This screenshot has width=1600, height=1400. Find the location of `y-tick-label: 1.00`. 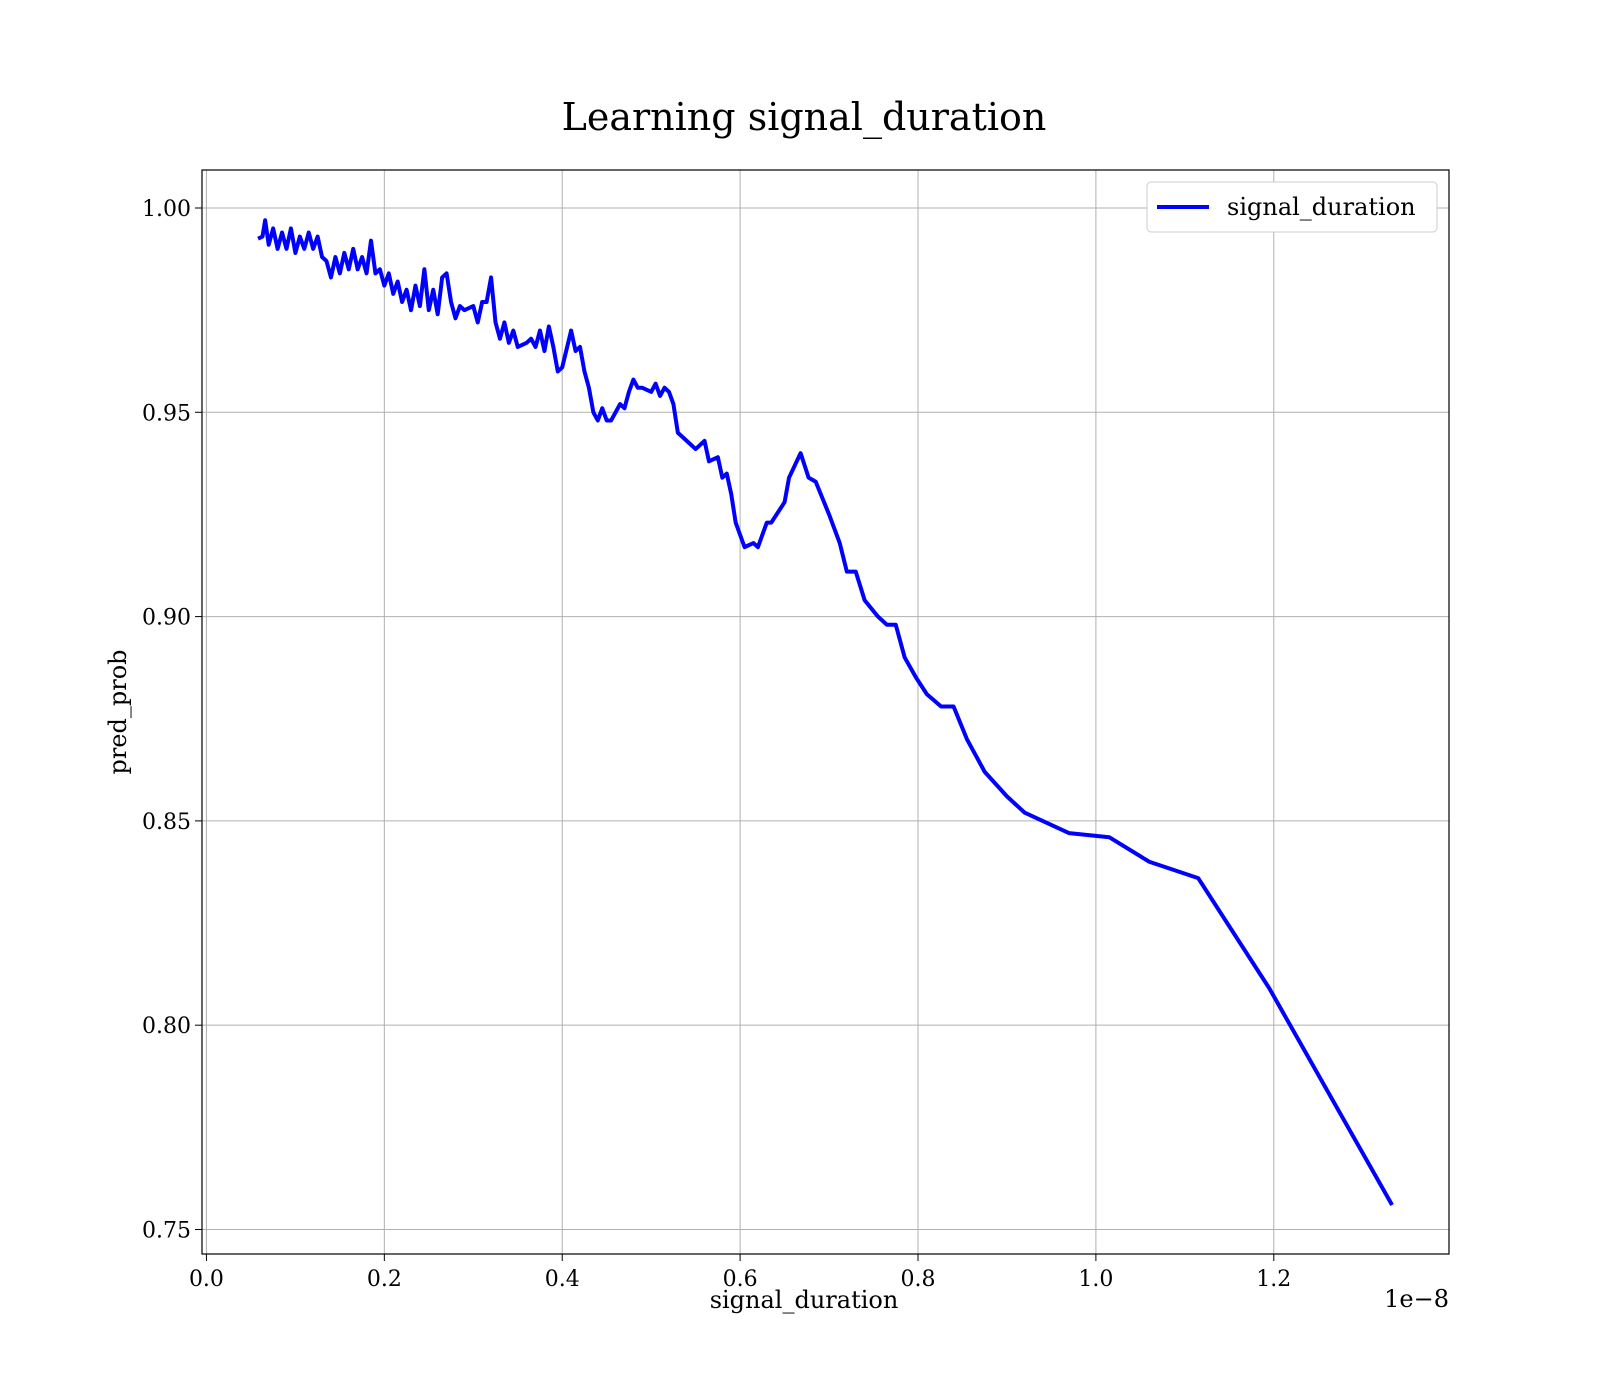

y-tick-label: 1.00 is located at coordinates (166, 209).